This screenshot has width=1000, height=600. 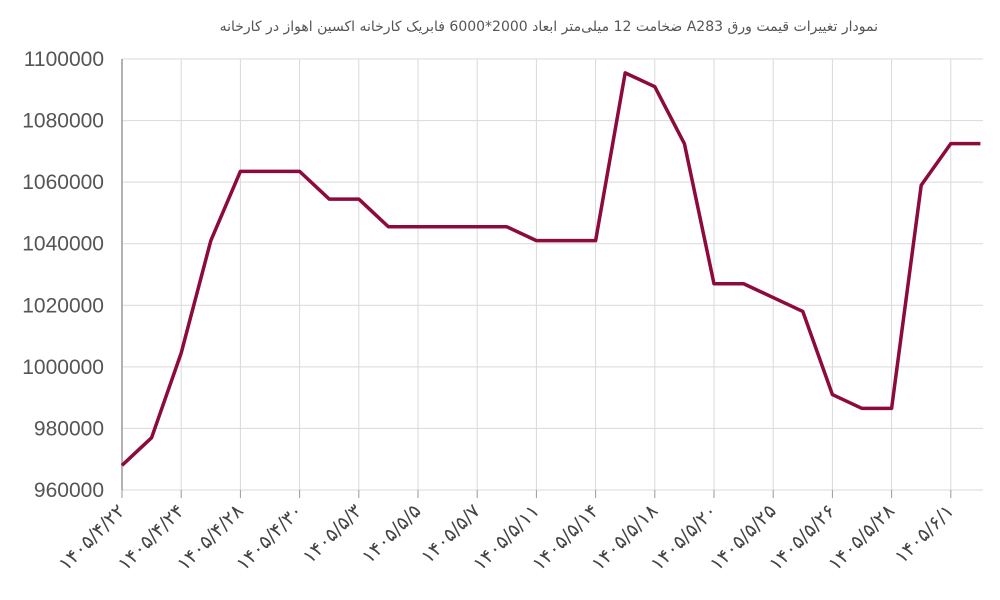 What do you see at coordinates (63, 182) in the screenshot?
I see `y-tick-label: 1060000` at bounding box center [63, 182].